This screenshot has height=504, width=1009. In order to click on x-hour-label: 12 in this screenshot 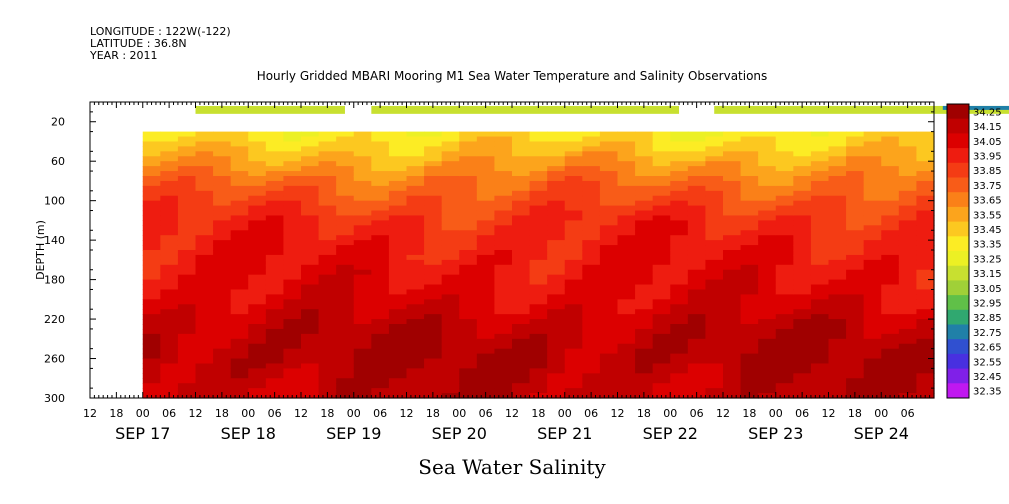, I will do `click(829, 413)`.